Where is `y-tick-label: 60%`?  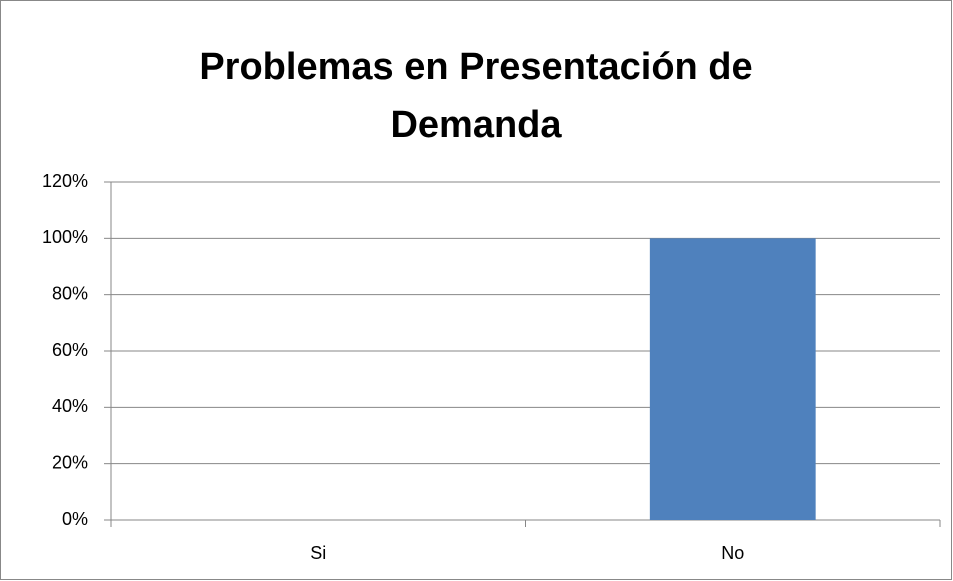 y-tick-label: 60% is located at coordinates (70, 350).